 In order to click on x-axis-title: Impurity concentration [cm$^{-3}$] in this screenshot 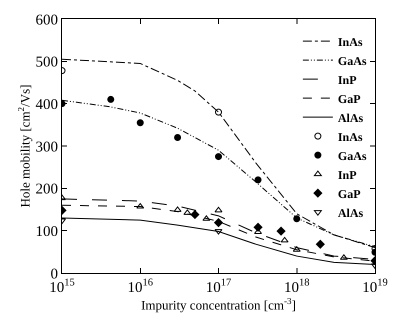, I will do `click(218, 304)`.